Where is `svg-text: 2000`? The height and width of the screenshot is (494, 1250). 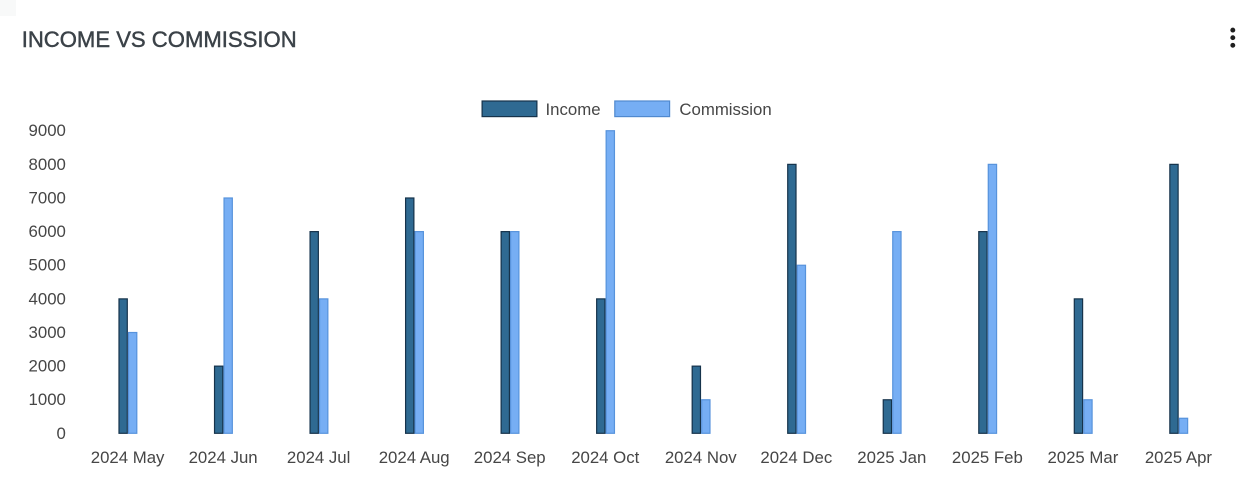 svg-text: 2000 is located at coordinates (47, 366).